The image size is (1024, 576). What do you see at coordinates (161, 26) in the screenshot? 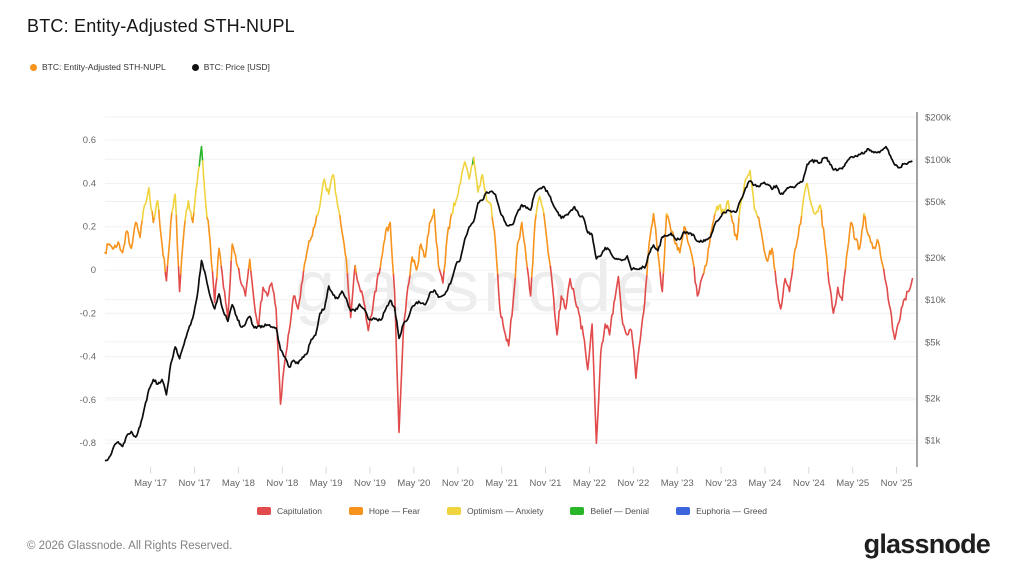
I see `page-title: BTC: Entity-Adjusted STH-NUPL` at bounding box center [161, 26].